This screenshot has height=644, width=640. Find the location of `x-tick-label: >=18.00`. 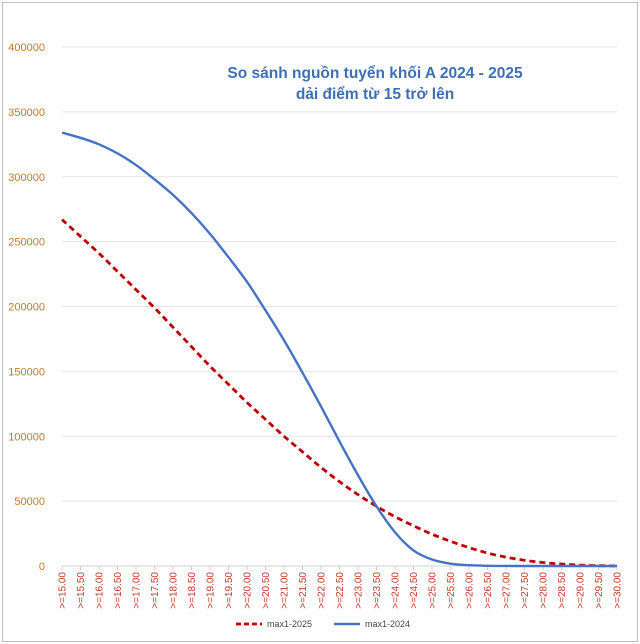

x-tick-label: >=18.00 is located at coordinates (174, 590).